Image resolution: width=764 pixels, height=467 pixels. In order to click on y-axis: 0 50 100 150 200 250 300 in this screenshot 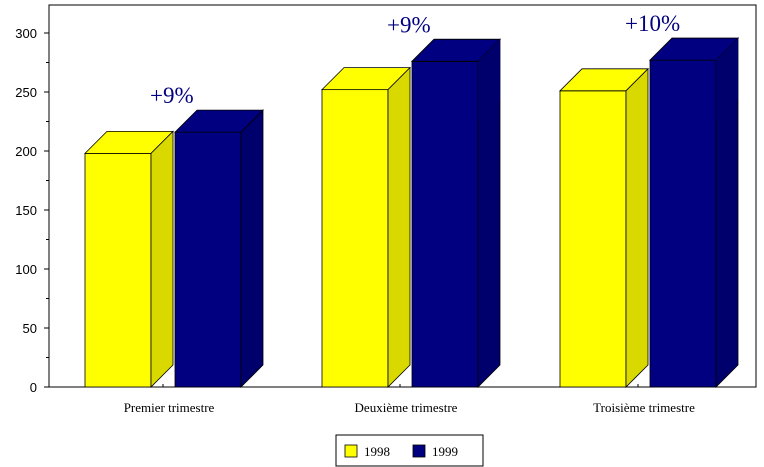, I will do `click(32, 210)`.